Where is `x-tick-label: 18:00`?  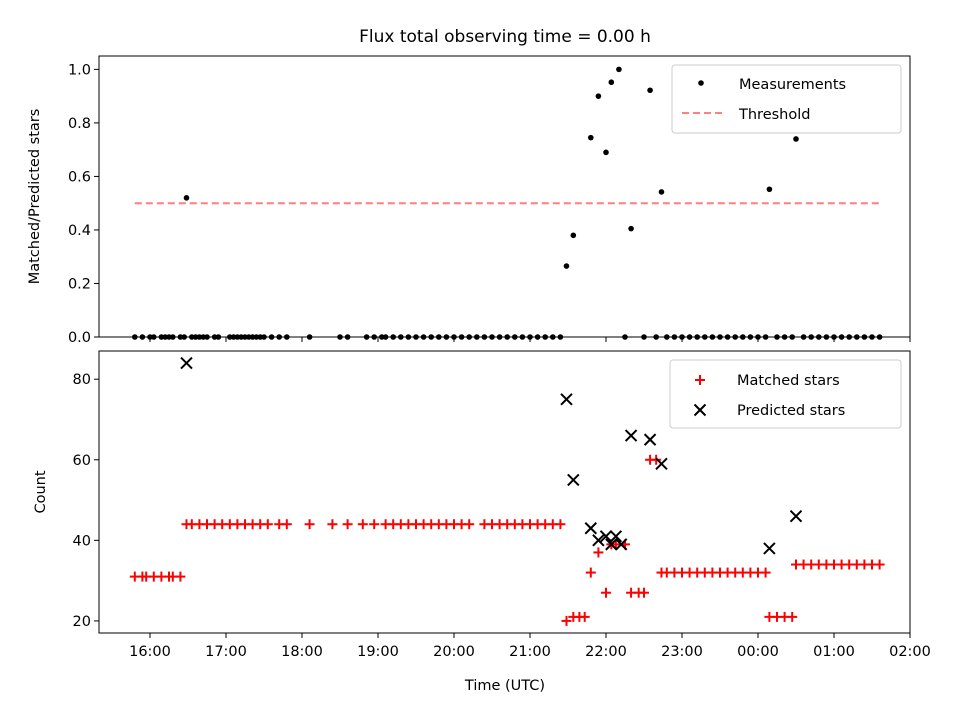 x-tick-label: 18:00 is located at coordinates (302, 652).